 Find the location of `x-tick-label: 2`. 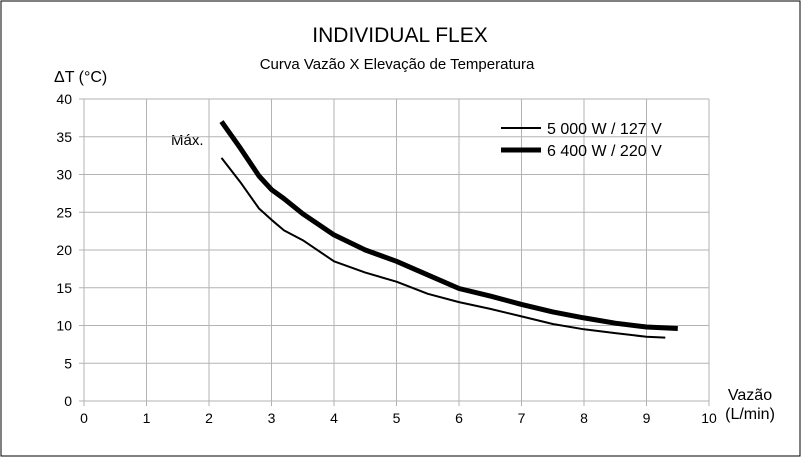

x-tick-label: 2 is located at coordinates (209, 418).